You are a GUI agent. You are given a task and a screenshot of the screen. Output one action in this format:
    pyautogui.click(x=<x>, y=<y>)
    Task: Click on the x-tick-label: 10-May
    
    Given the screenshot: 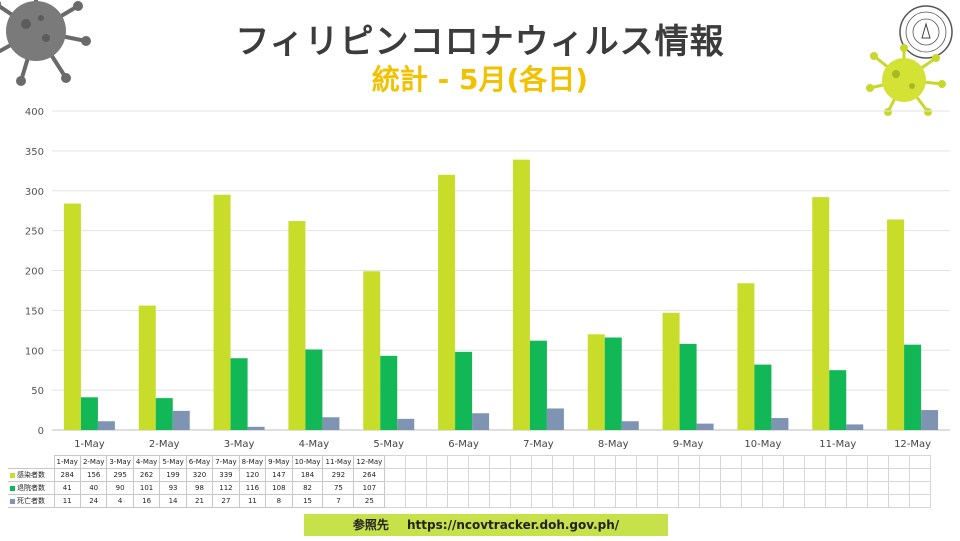 What is the action you would take?
    pyautogui.click(x=762, y=444)
    